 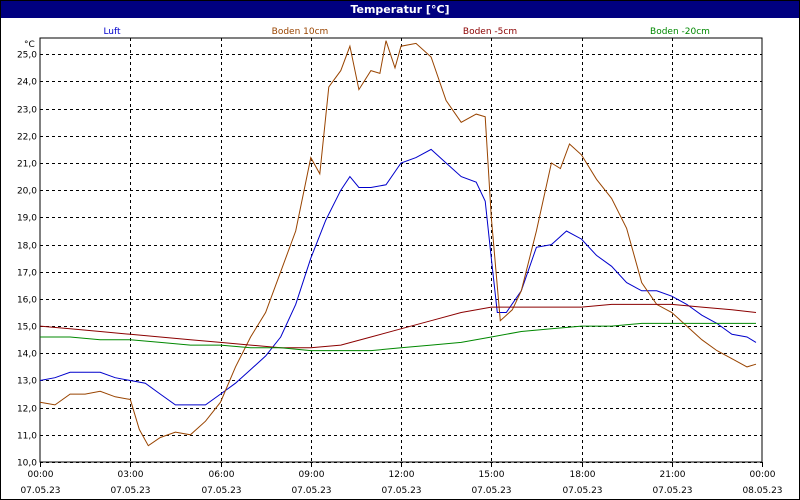 I want to click on y-tick-label: 25,0, so click(x=27, y=56).